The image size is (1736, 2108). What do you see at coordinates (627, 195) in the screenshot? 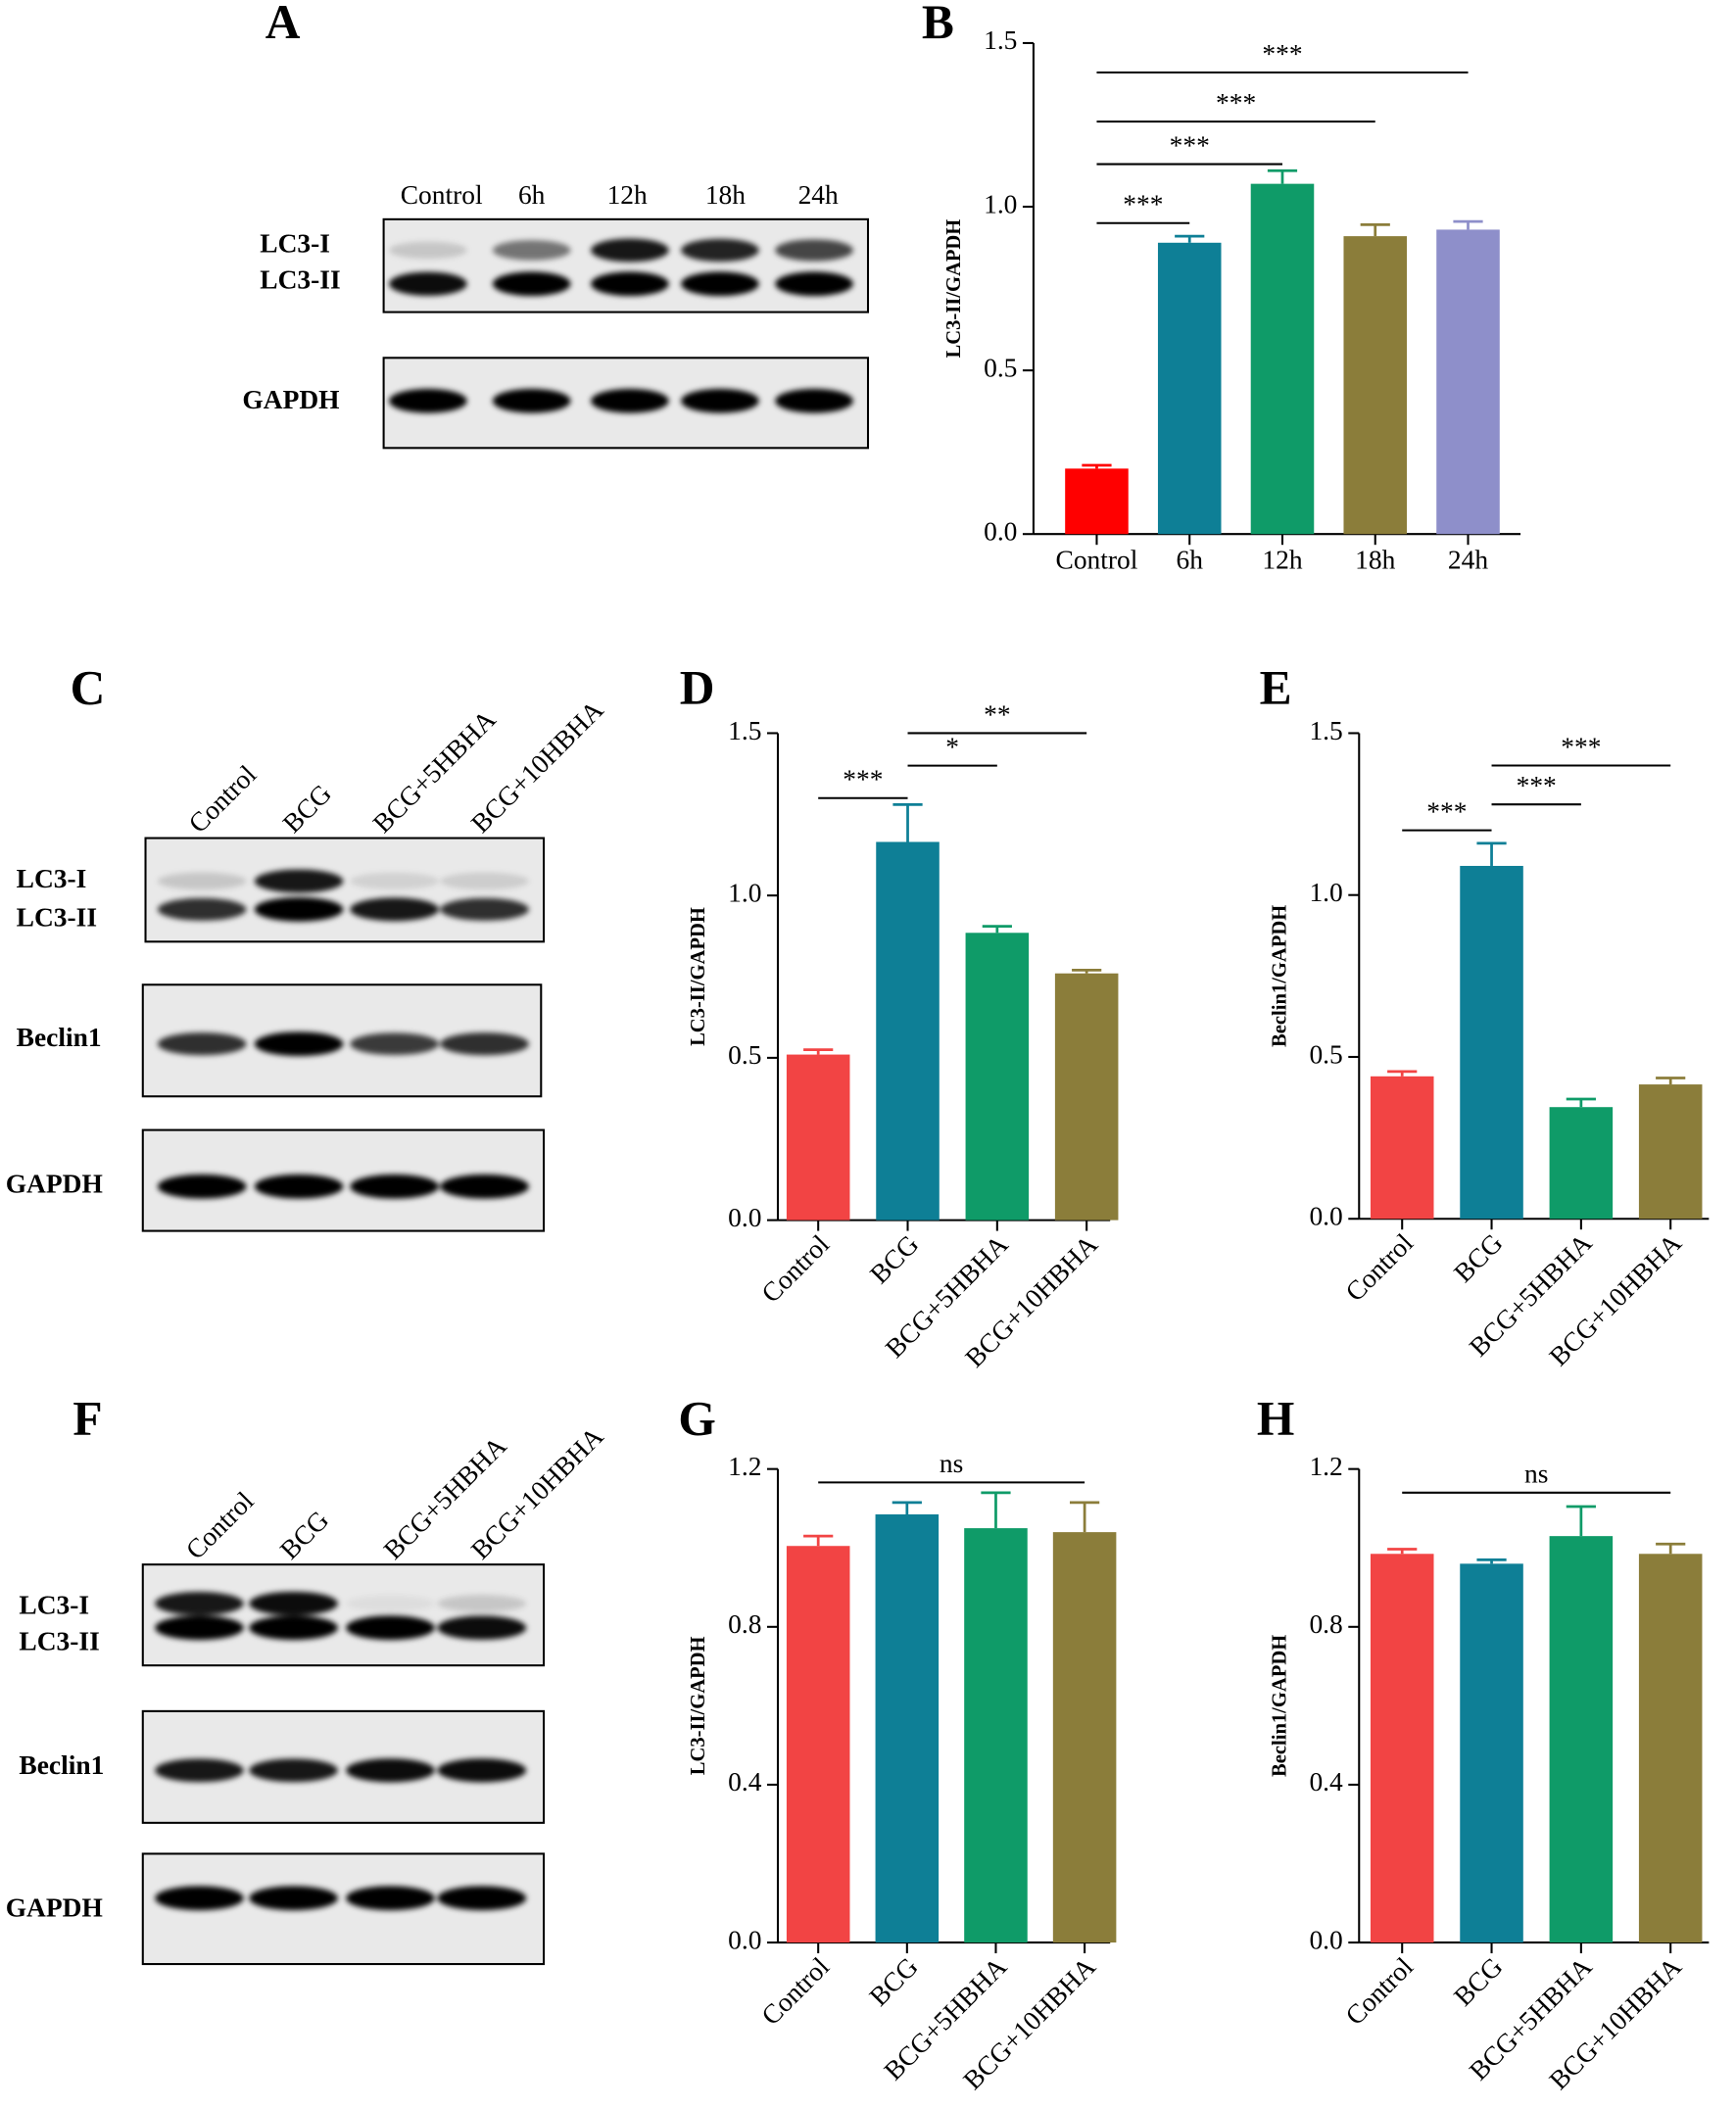
I see `lane-label: 12h` at bounding box center [627, 195].